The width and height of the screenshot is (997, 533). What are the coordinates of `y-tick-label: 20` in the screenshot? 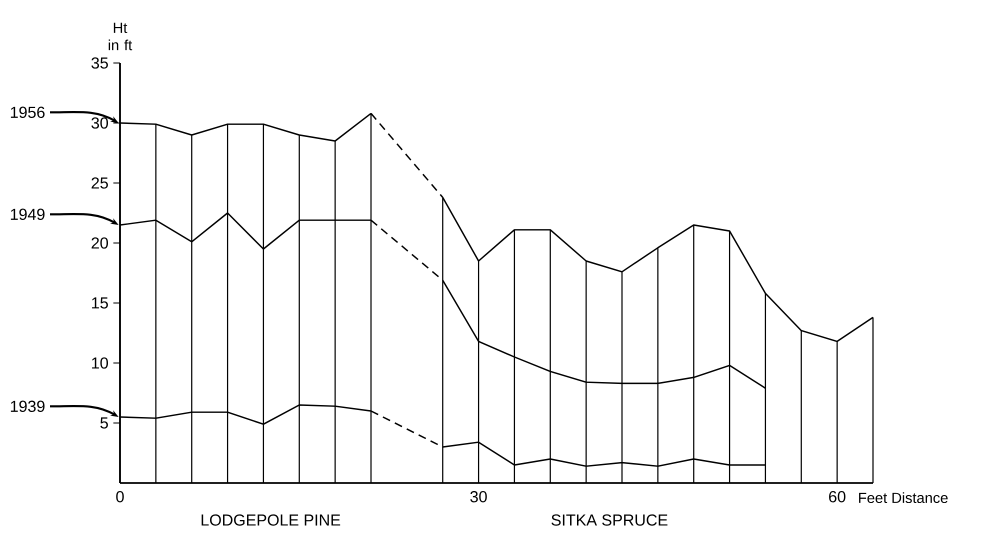 It's located at (100, 243).